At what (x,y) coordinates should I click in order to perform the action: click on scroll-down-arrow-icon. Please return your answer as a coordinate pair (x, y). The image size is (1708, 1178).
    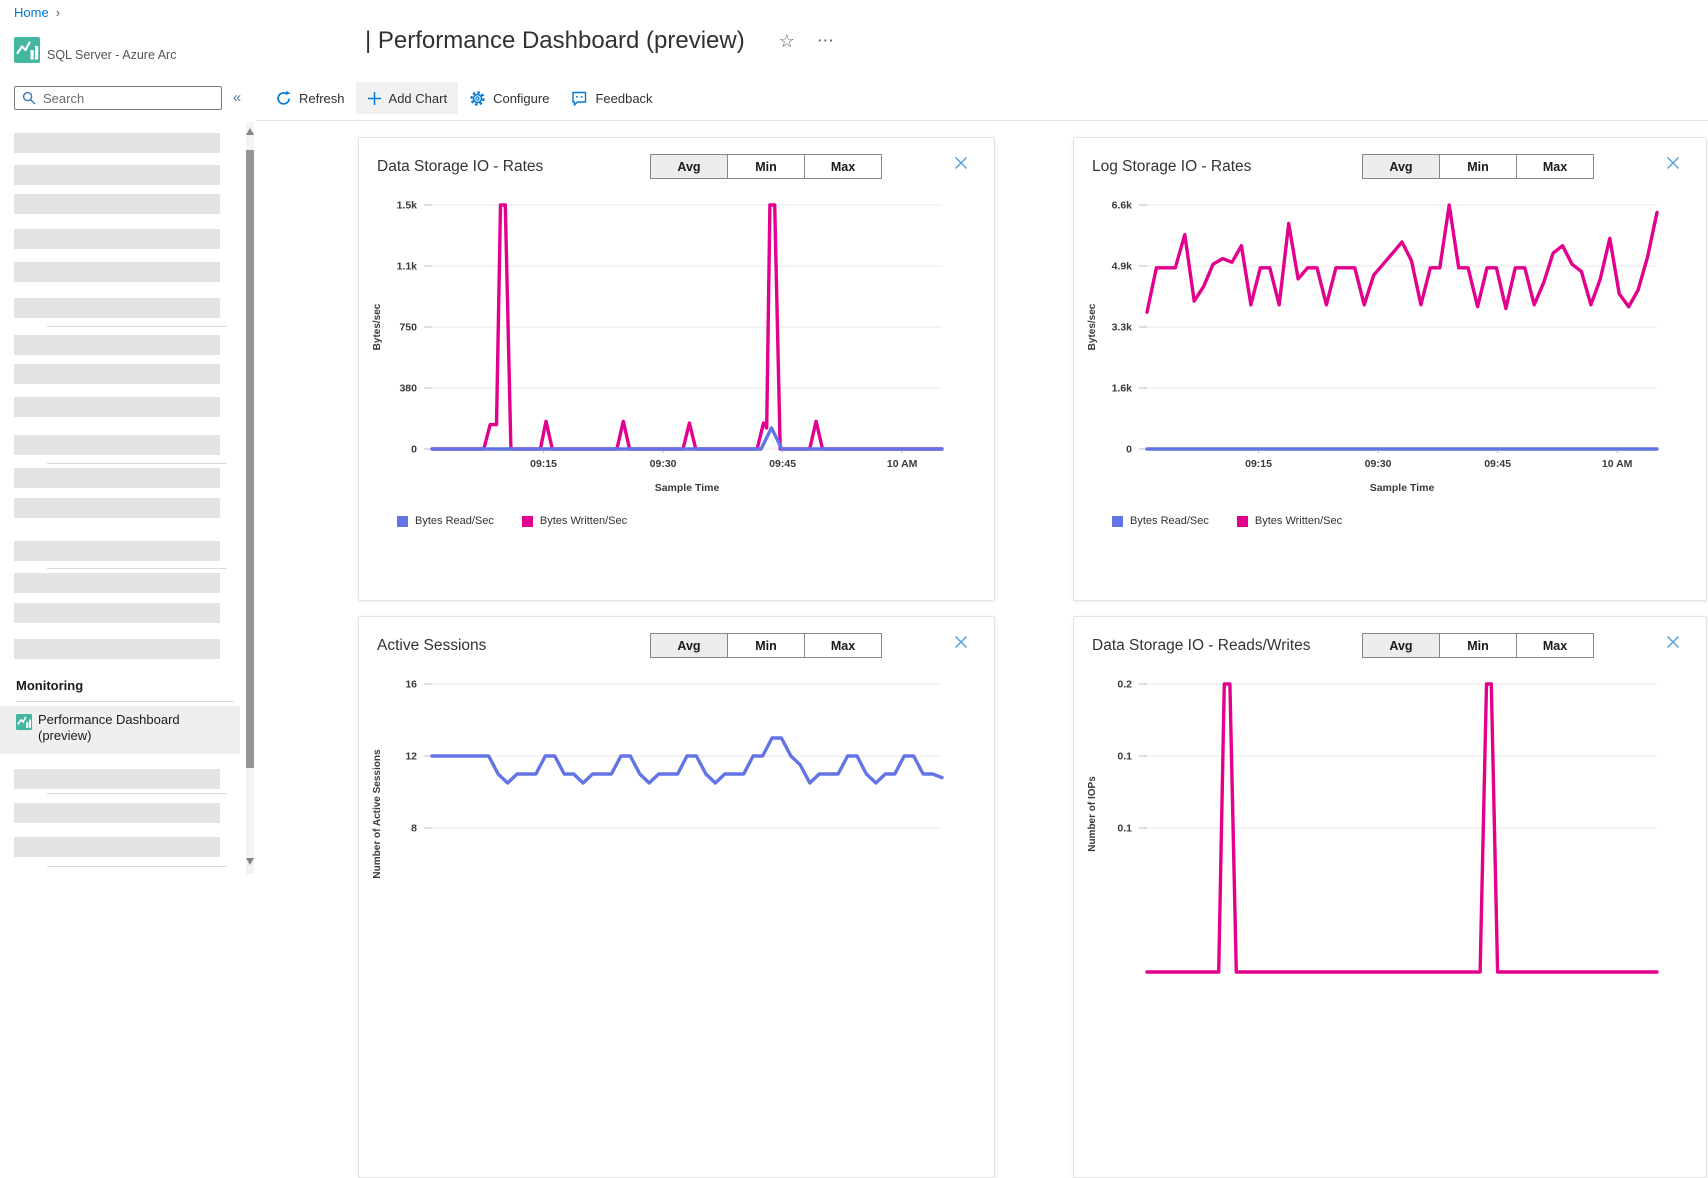
    Looking at the image, I should click on (250, 861).